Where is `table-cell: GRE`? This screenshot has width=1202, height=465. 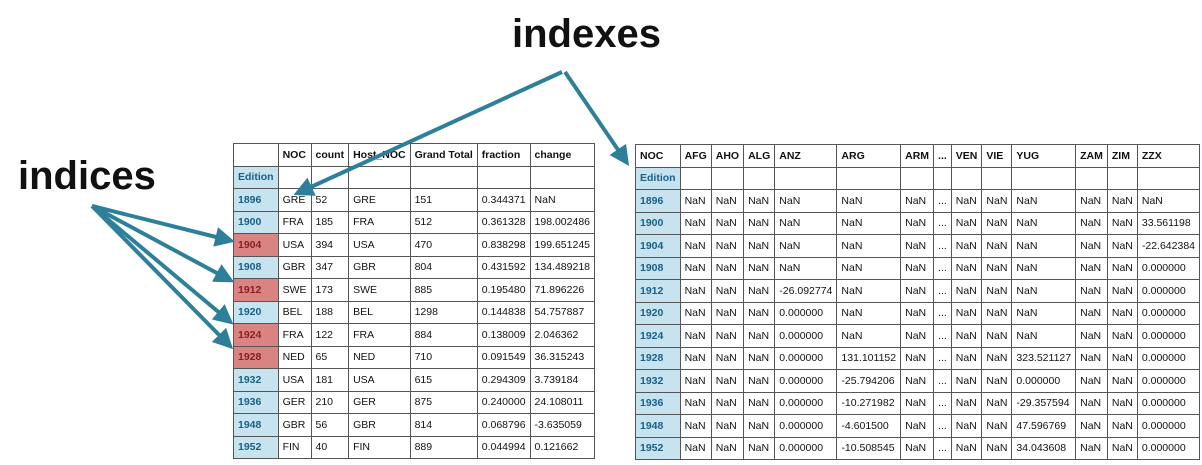
table-cell: GRE is located at coordinates (379, 200).